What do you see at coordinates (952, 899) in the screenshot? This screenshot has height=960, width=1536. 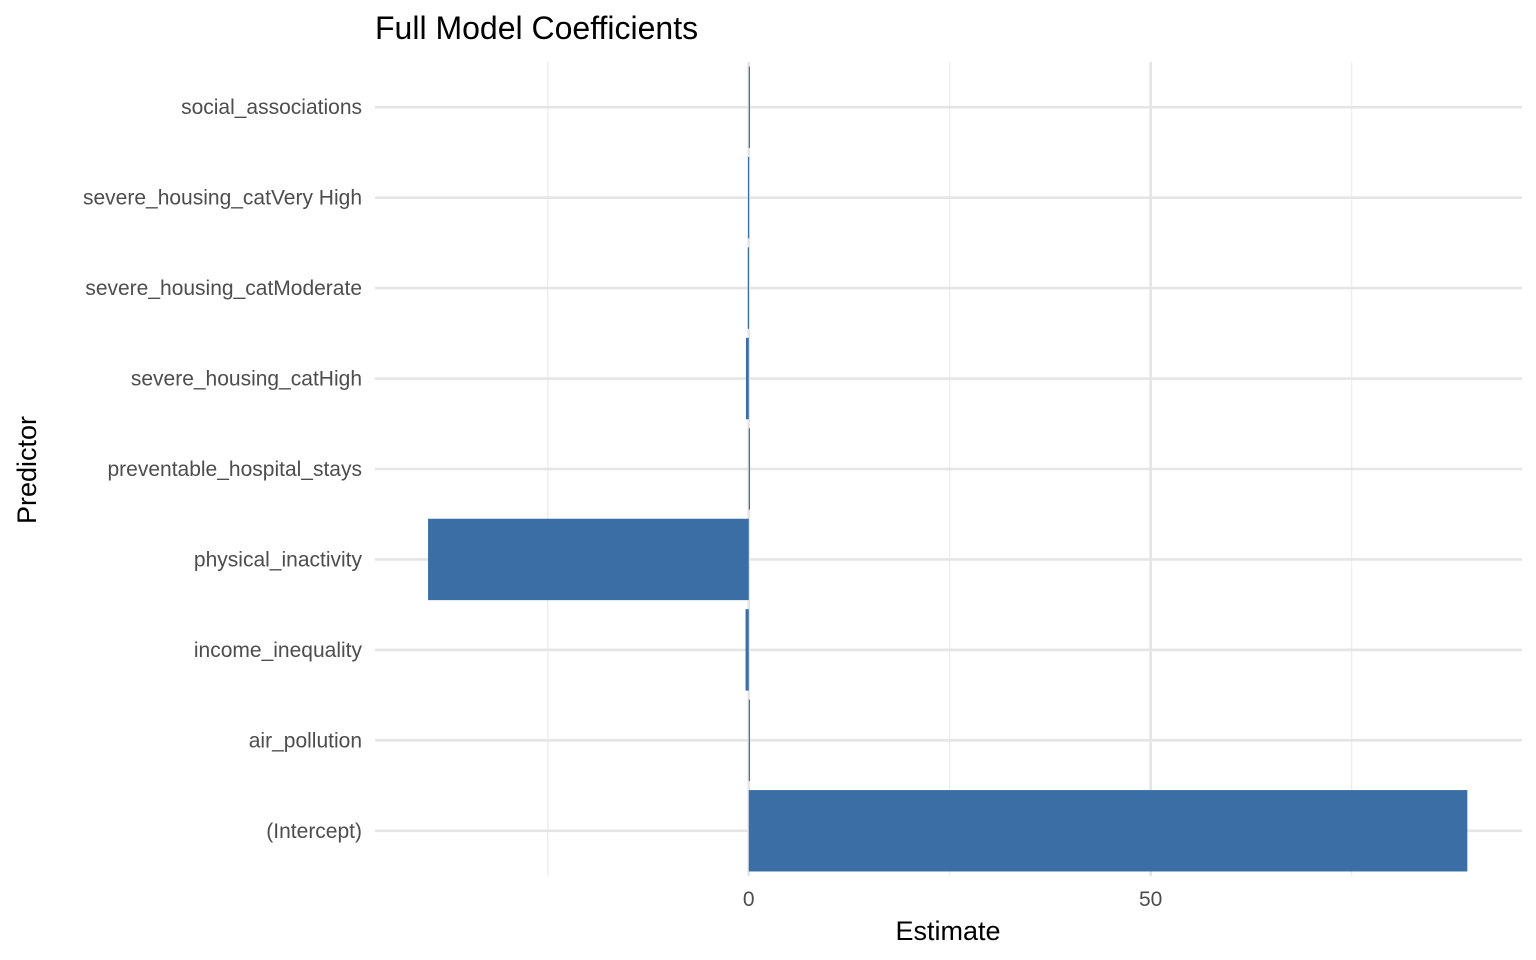 I see `x-axis-tick-labels: 0 50` at bounding box center [952, 899].